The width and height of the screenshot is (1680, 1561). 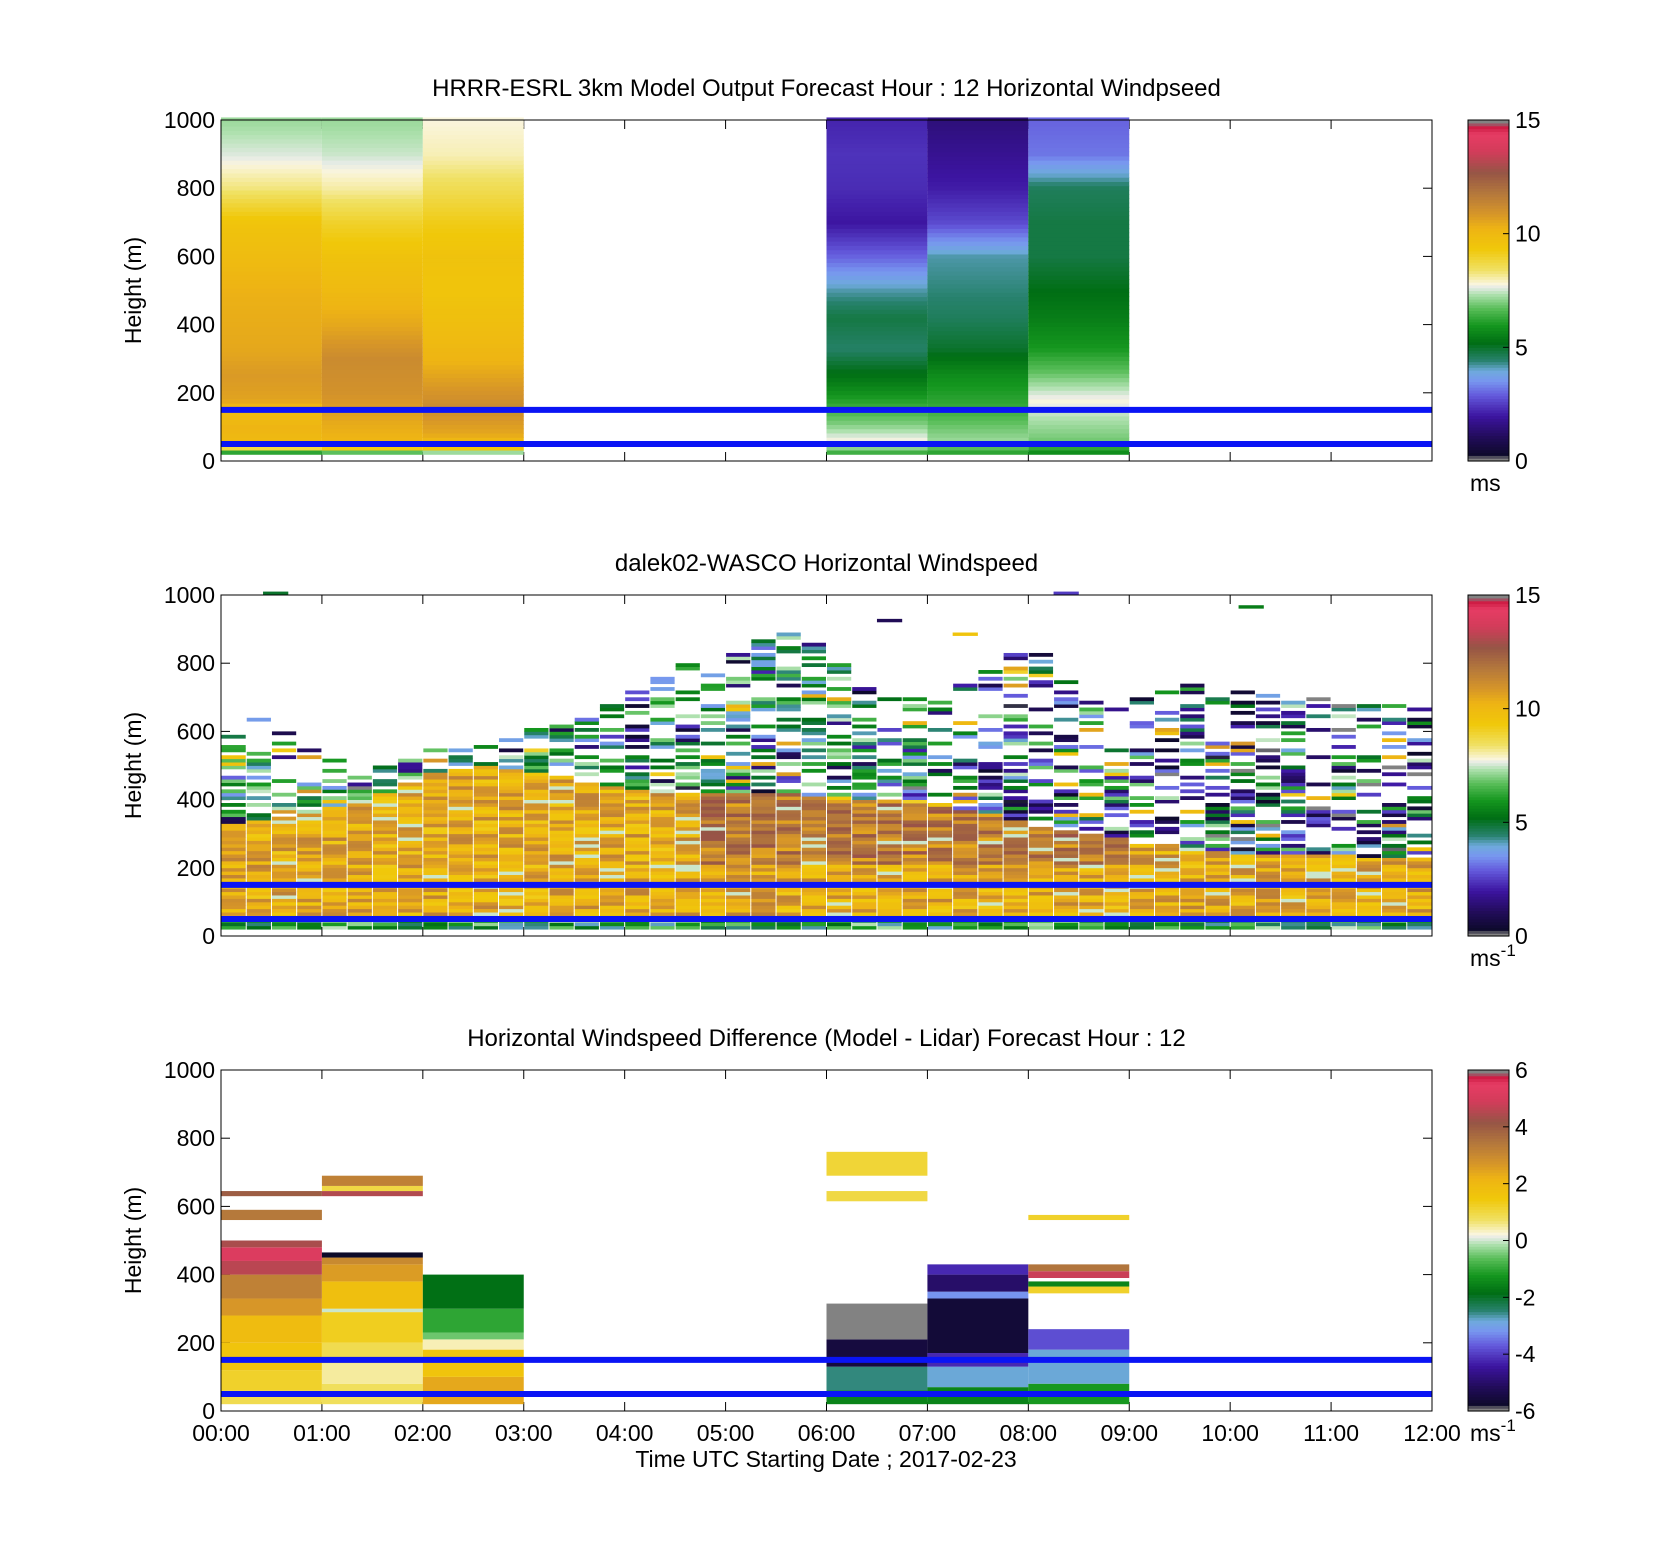 What do you see at coordinates (1331, 1433) in the screenshot?
I see `x-tick-label: 11:00` at bounding box center [1331, 1433].